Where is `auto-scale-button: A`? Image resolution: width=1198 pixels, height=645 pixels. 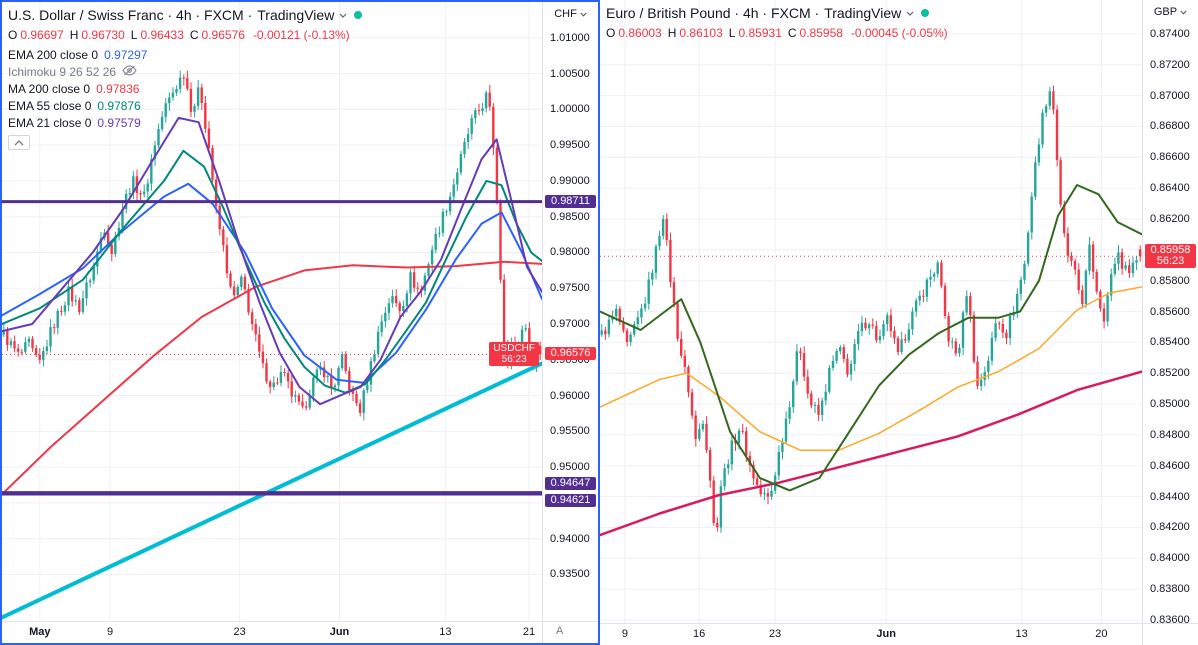
auto-scale-button: A is located at coordinates (560, 631).